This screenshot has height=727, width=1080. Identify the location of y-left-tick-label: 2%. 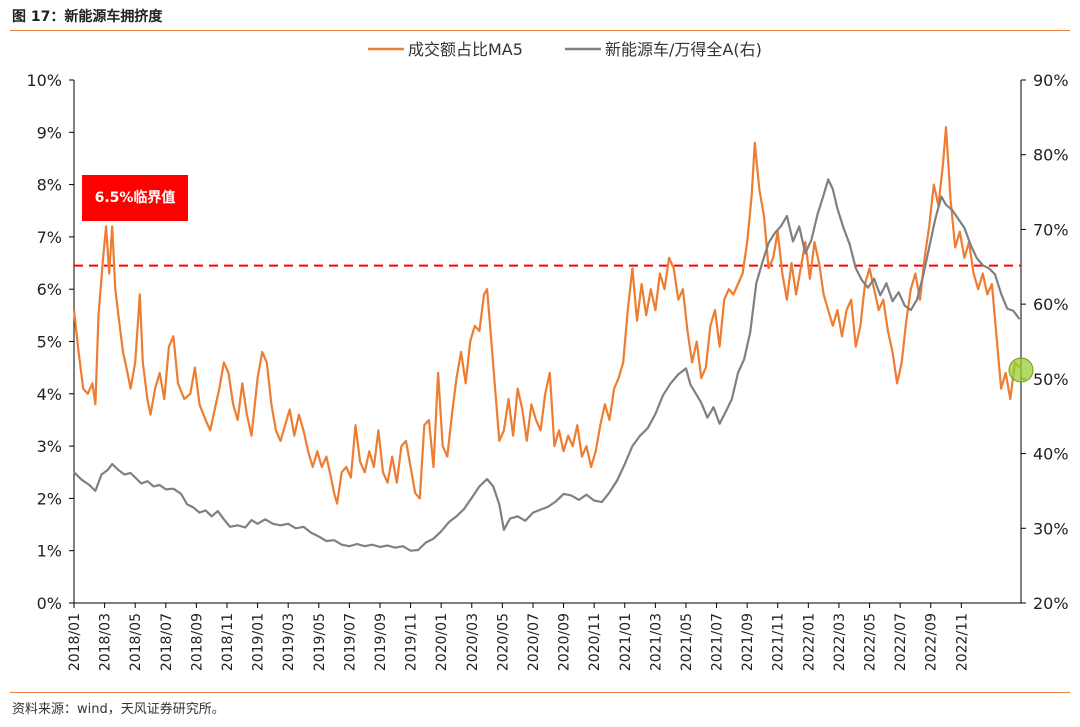
(49, 498).